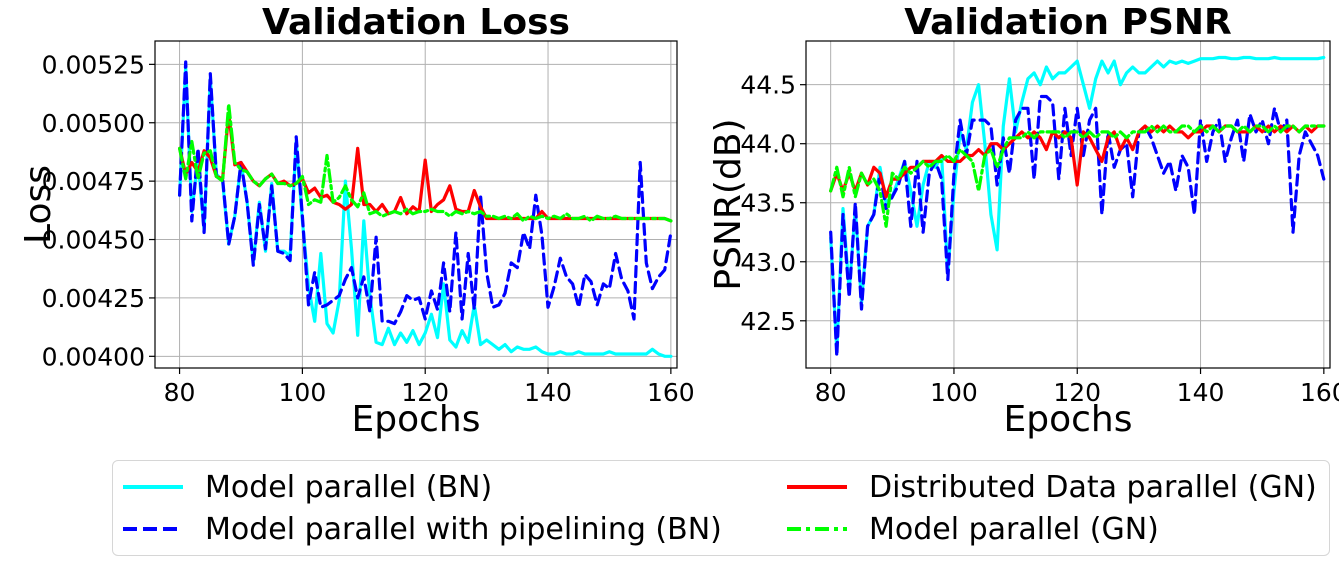  What do you see at coordinates (93, 123) in the screenshot?
I see `y-tick-label: 0.00500` at bounding box center [93, 123].